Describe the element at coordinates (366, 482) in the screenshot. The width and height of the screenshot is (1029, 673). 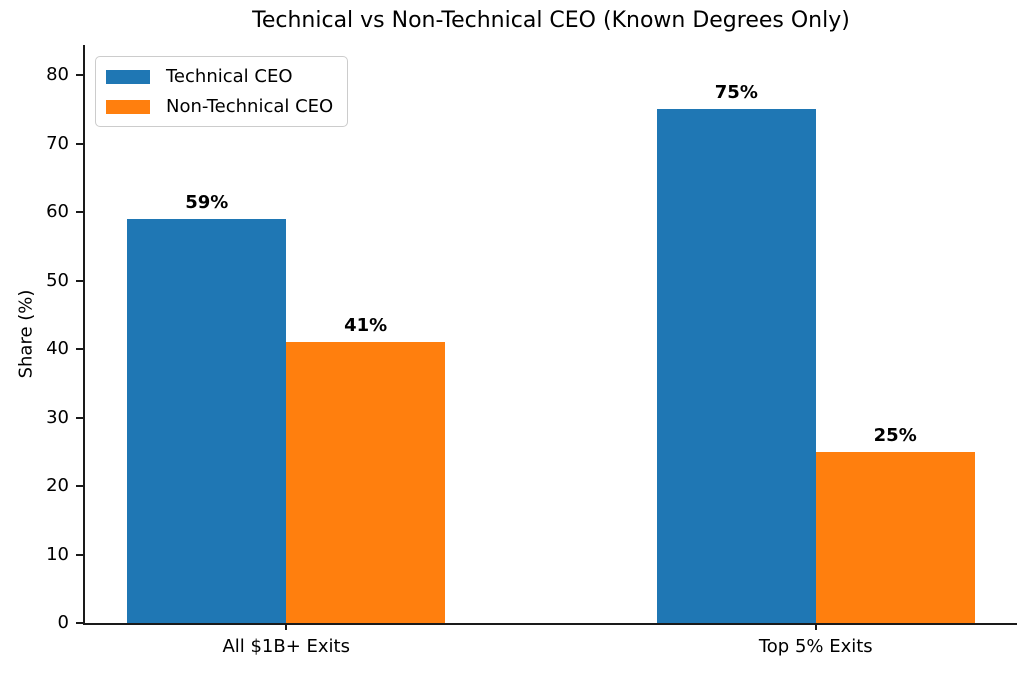
I see `bar-non-technical-ceo-all-1b-exits` at that location.